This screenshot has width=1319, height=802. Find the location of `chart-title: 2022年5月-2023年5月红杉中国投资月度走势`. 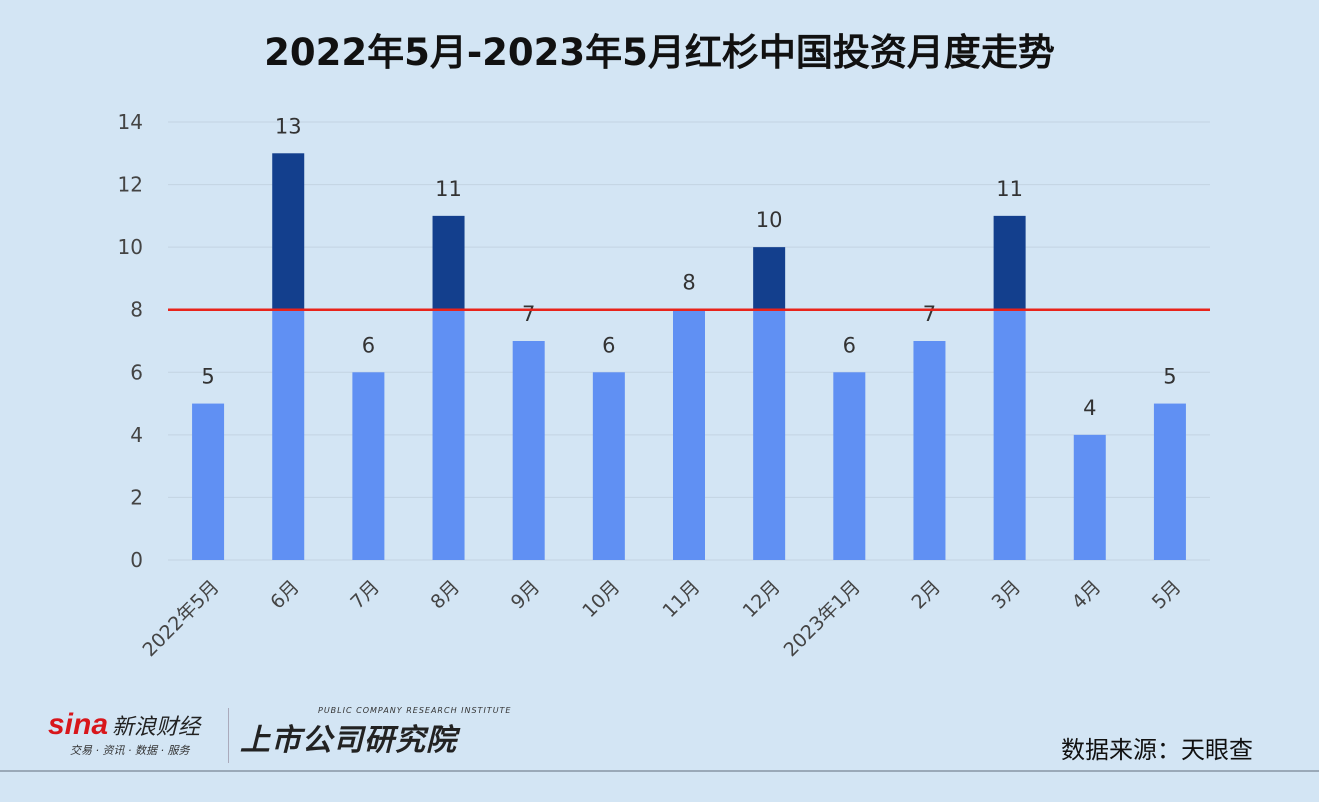

chart-title: 2022年5月-2023年5月红杉中国投资月度走势 is located at coordinates (659, 52).